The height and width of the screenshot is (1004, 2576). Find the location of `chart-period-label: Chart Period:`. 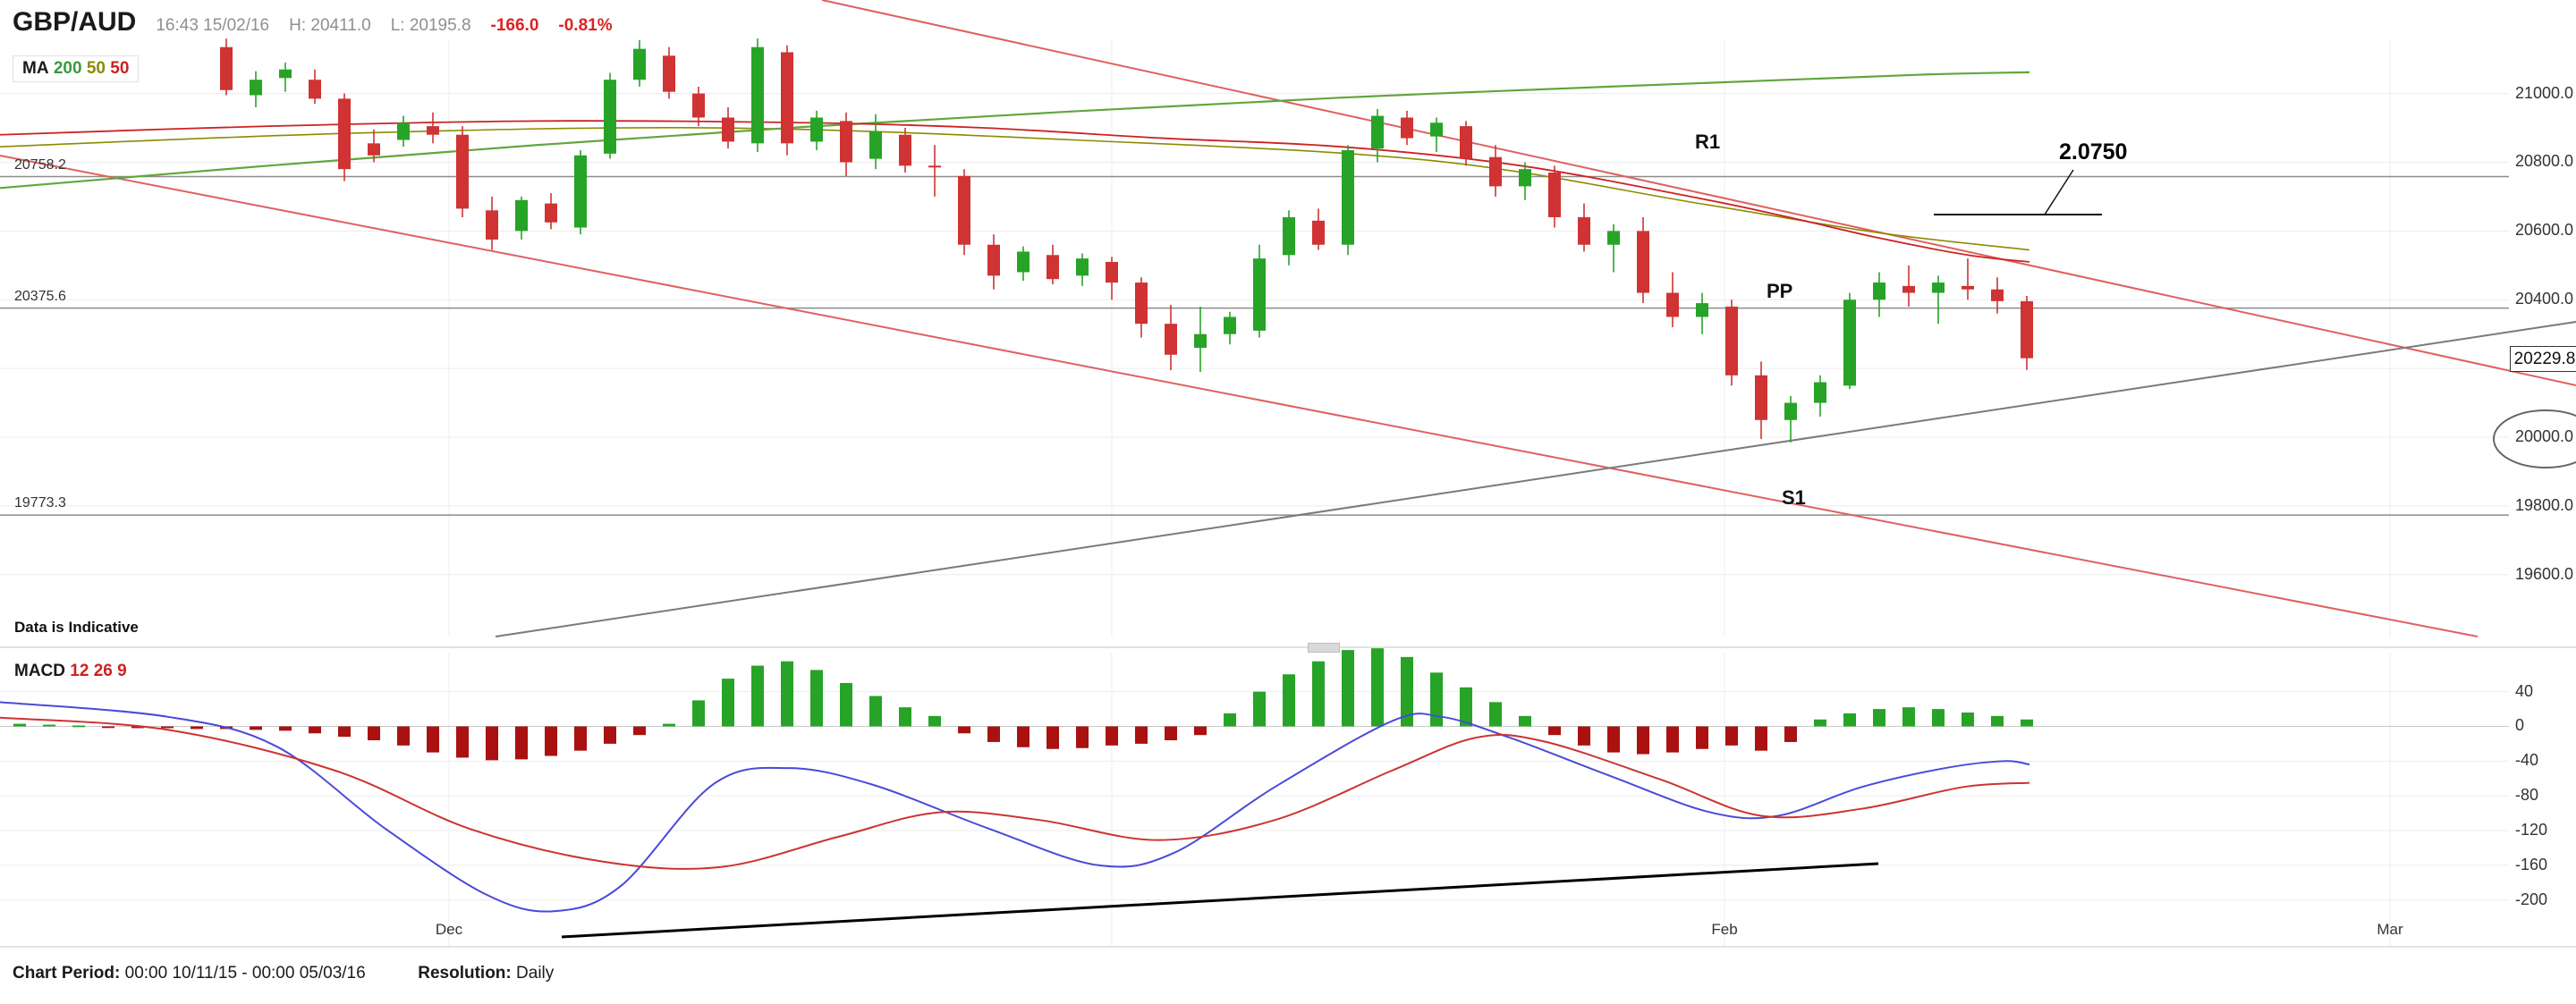

chart-period-label: Chart Period: is located at coordinates (67, 973).